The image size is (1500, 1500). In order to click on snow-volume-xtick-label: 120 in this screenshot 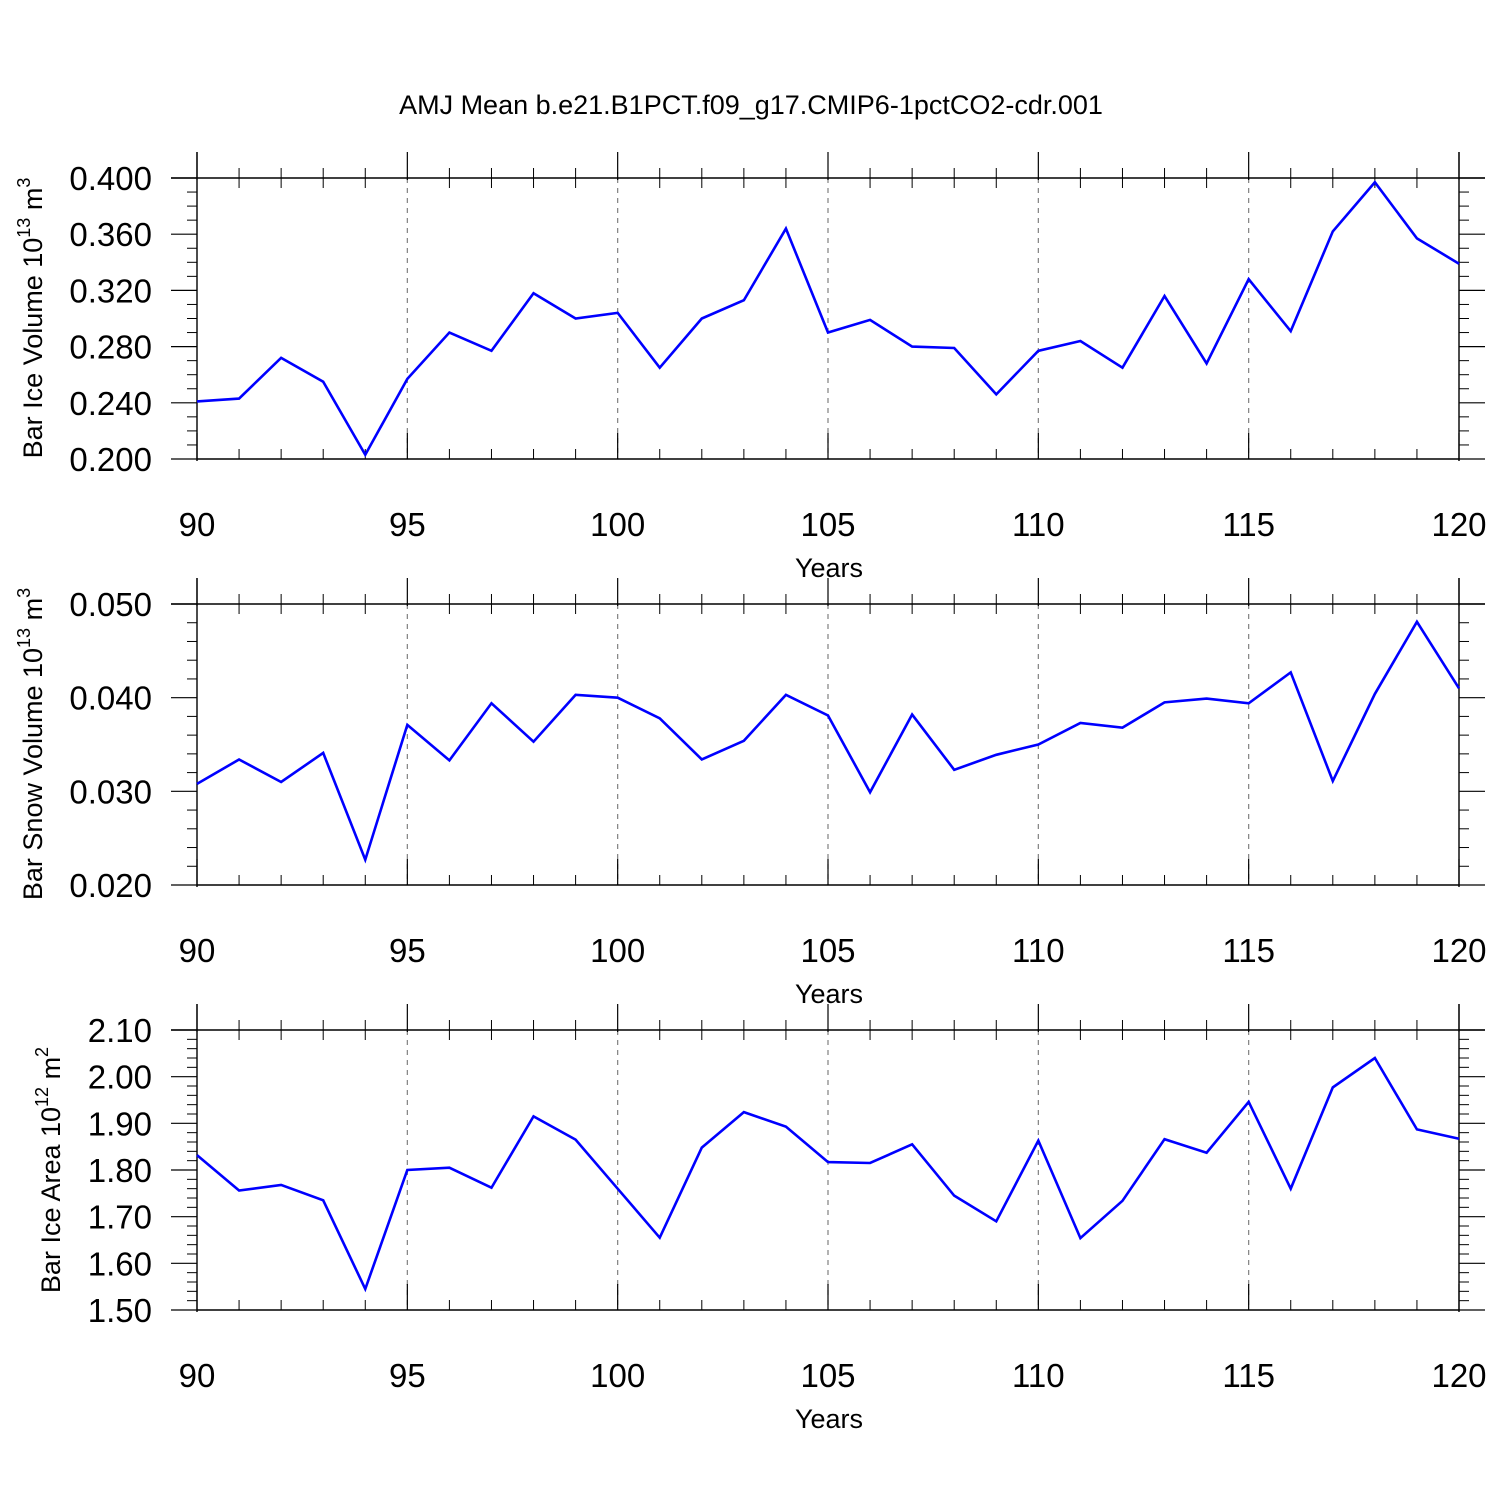, I will do `click(1458, 950)`.